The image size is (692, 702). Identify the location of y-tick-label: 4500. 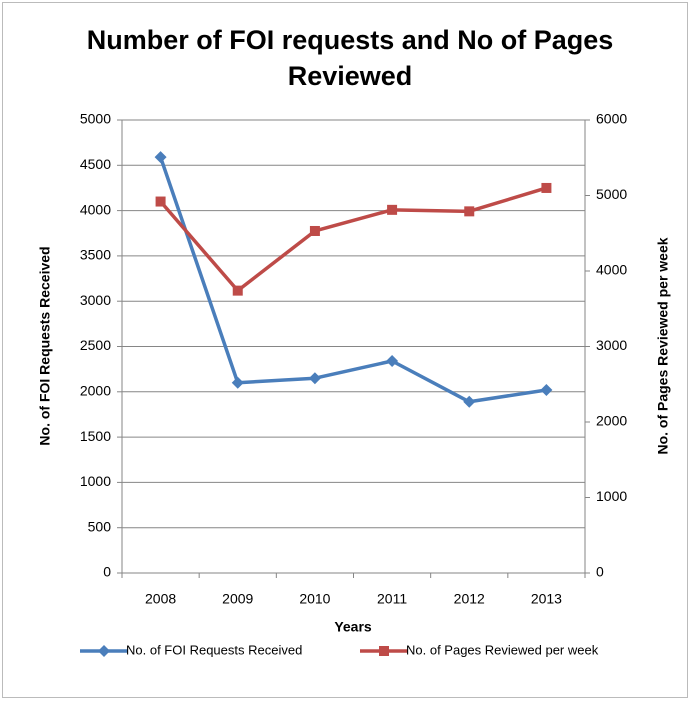
(95, 164).